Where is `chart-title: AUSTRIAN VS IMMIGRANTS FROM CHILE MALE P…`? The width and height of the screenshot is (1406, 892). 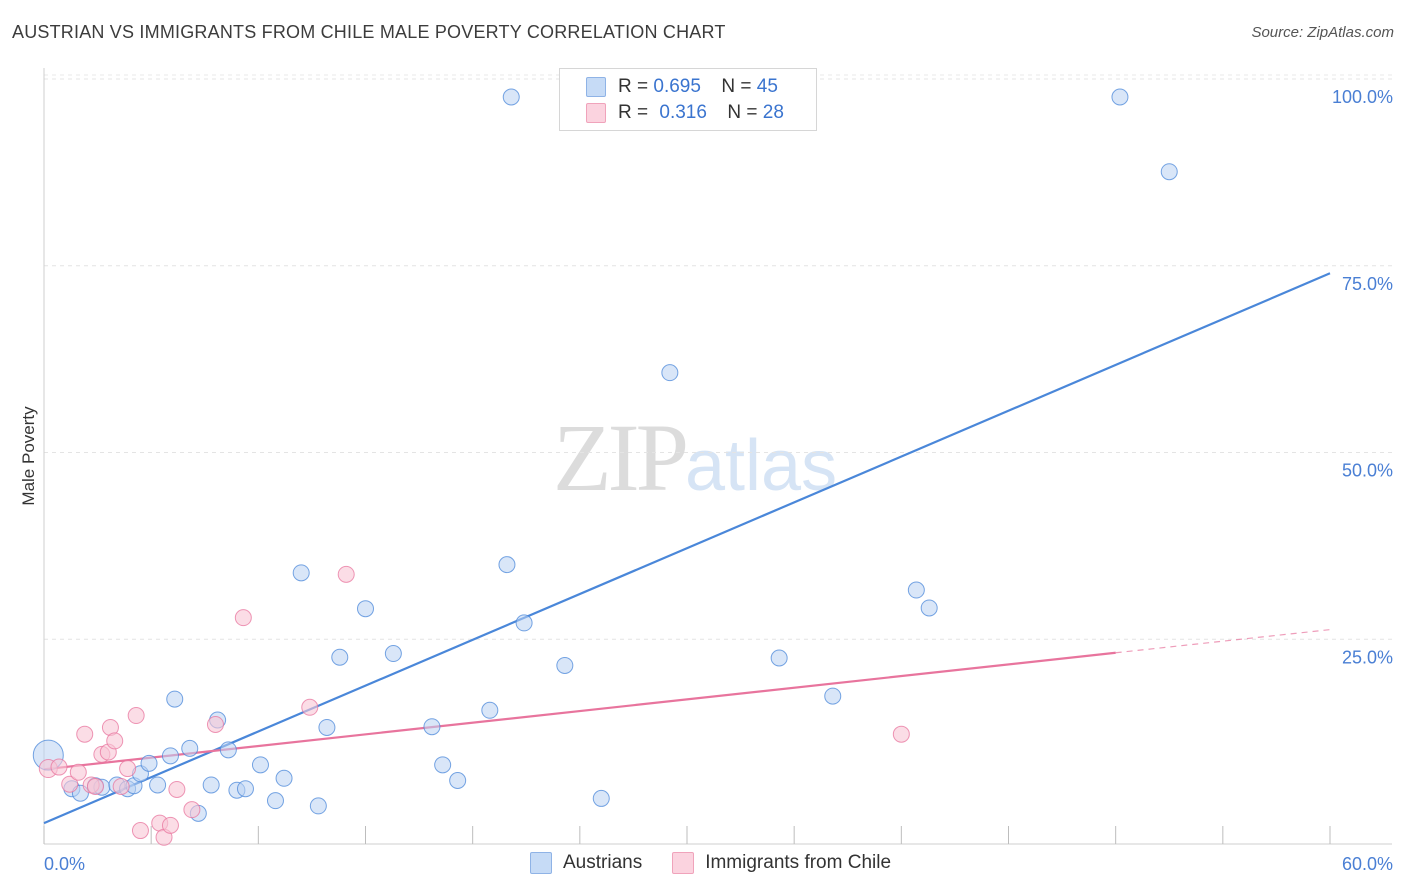
chart-title: AUSTRIAN VS IMMIGRANTS FROM CHILE MALE P… is located at coordinates (369, 32).